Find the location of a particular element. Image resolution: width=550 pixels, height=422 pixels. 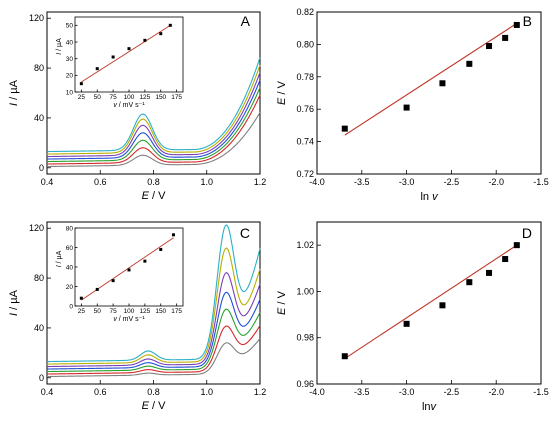

y-tick-label: 0.78 is located at coordinates (305, 77).